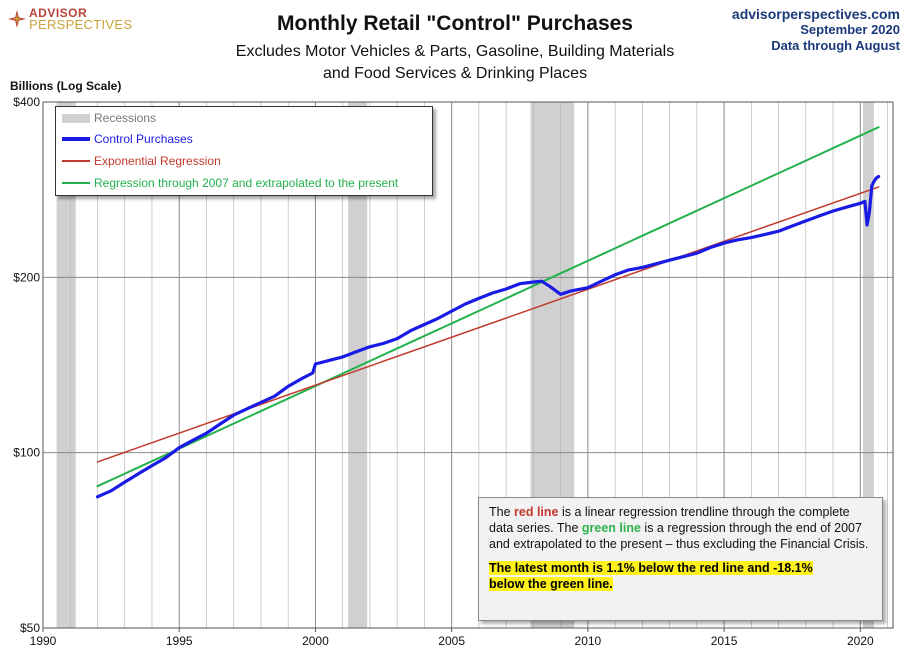 This screenshot has height=661, width=910. Describe the element at coordinates (66, 86) in the screenshot. I see `y-axis-label: Billions (Log Scale)` at that location.